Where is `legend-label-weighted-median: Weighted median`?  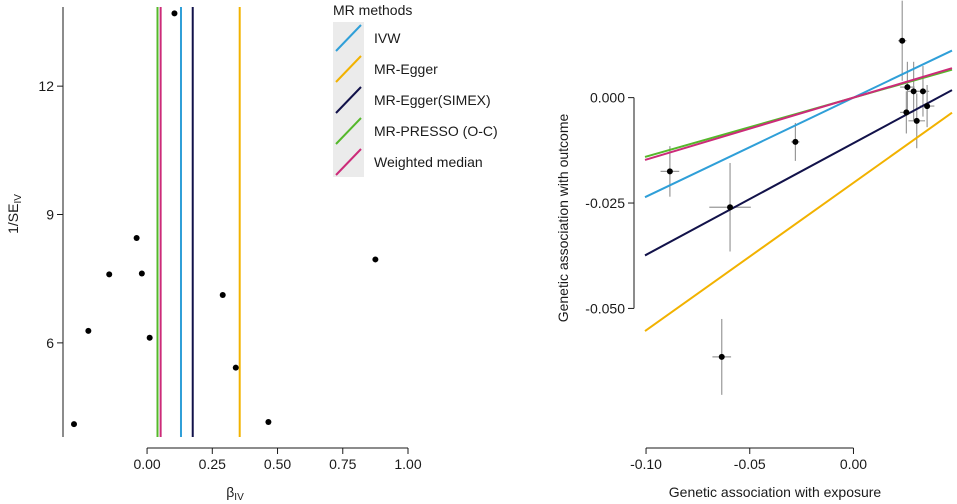
legend-label-weighted-median: Weighted median is located at coordinates (428, 162).